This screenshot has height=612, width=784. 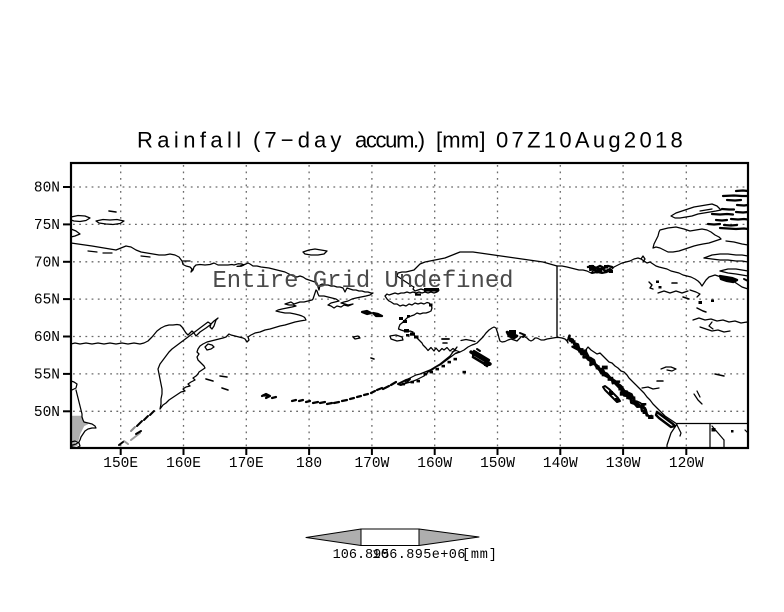 I want to click on svg-text: 160W, so click(x=434, y=464).